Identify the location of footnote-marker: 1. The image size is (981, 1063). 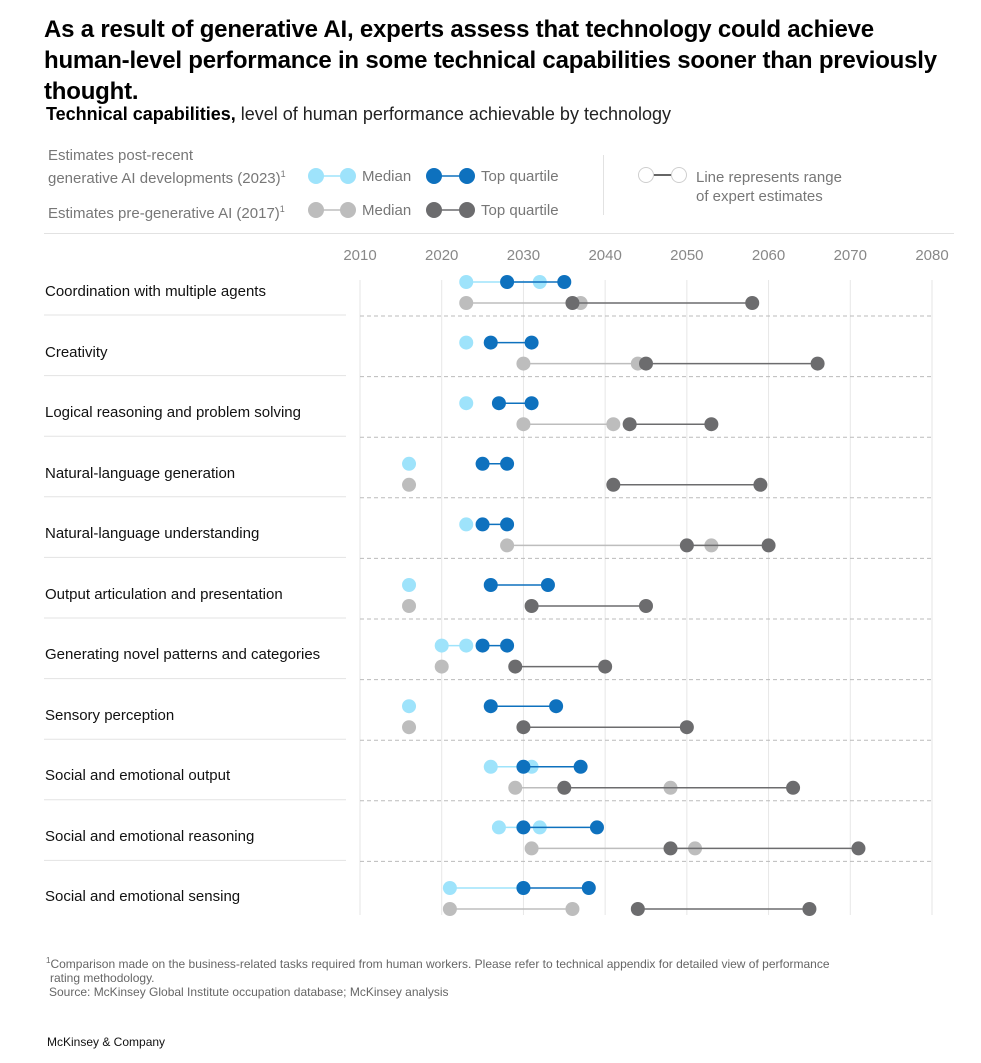
(48, 960).